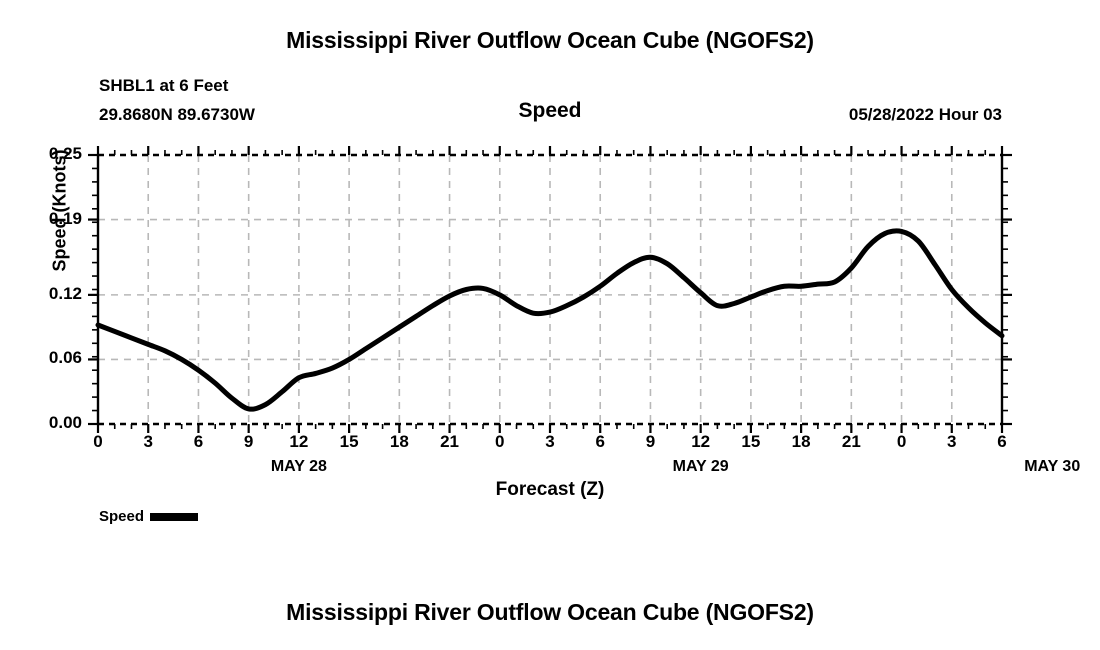  What do you see at coordinates (177, 114) in the screenshot?
I see `coordinates-label: 29.8680N 89.6730W` at bounding box center [177, 114].